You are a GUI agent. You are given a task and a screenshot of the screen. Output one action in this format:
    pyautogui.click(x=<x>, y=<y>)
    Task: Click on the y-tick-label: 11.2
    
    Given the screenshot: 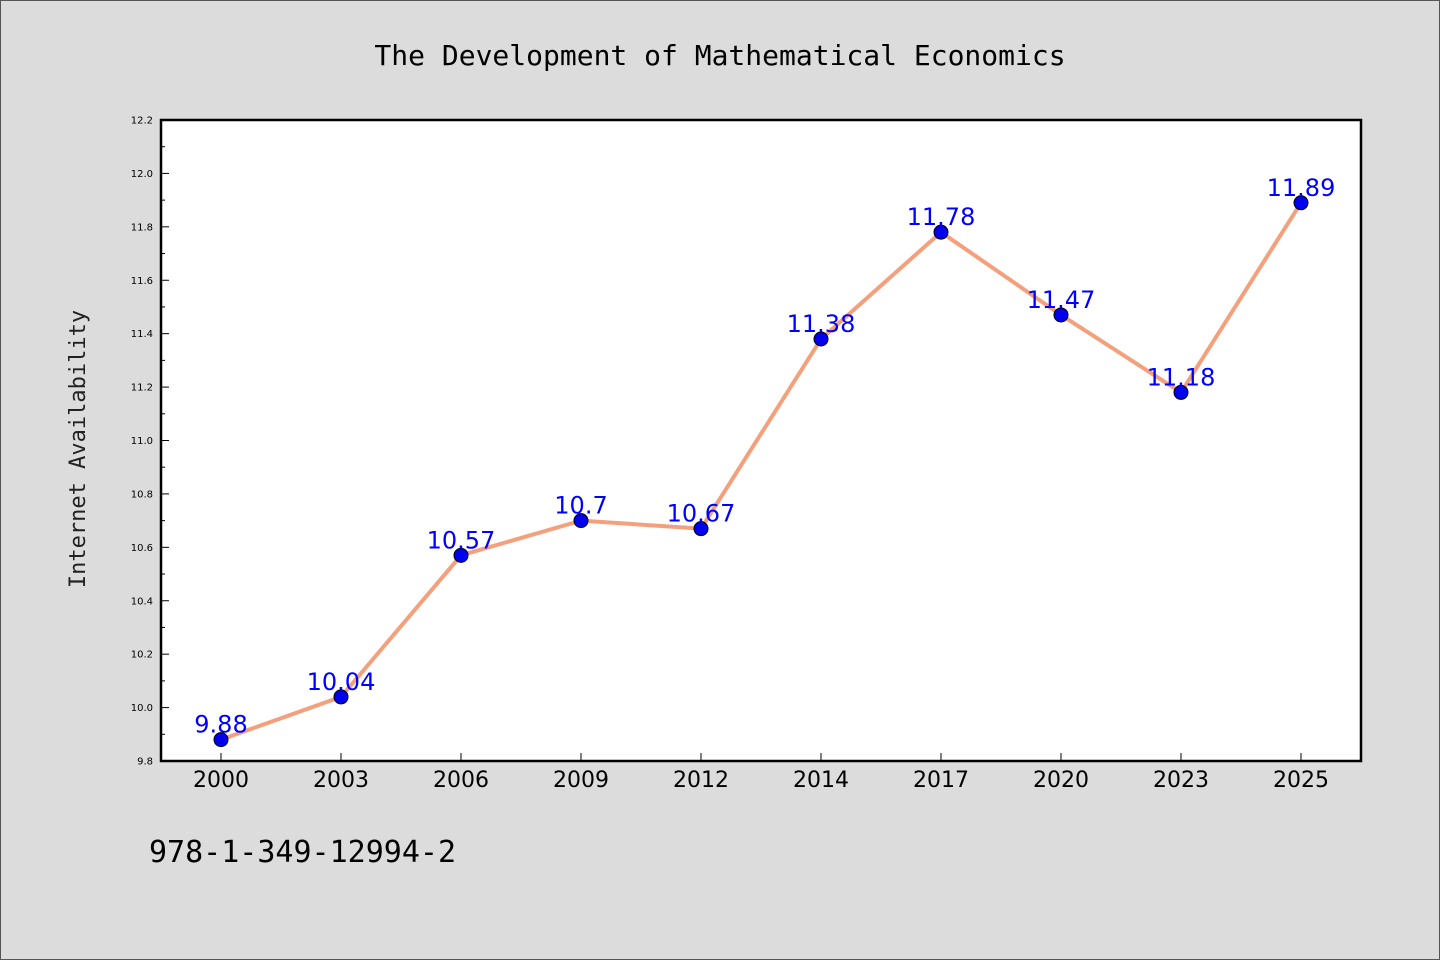 What is the action you would take?
    pyautogui.click(x=142, y=388)
    